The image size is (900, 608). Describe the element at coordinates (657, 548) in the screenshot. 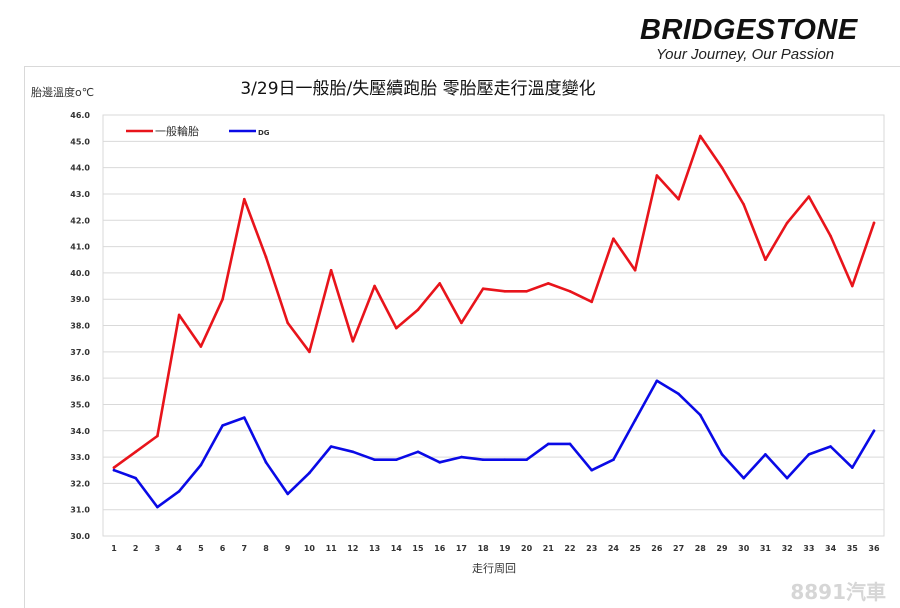

I see `x-tick-label: 26` at that location.